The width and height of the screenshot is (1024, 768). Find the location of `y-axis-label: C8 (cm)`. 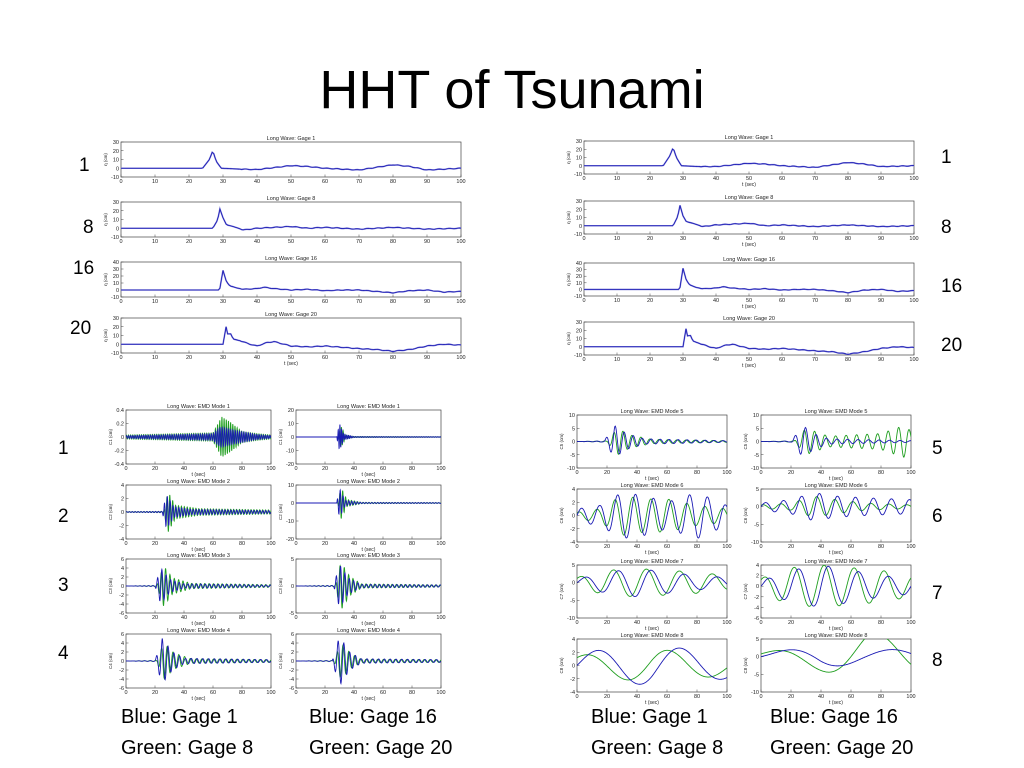

y-axis-label: C8 (cm) is located at coordinates (561, 665).